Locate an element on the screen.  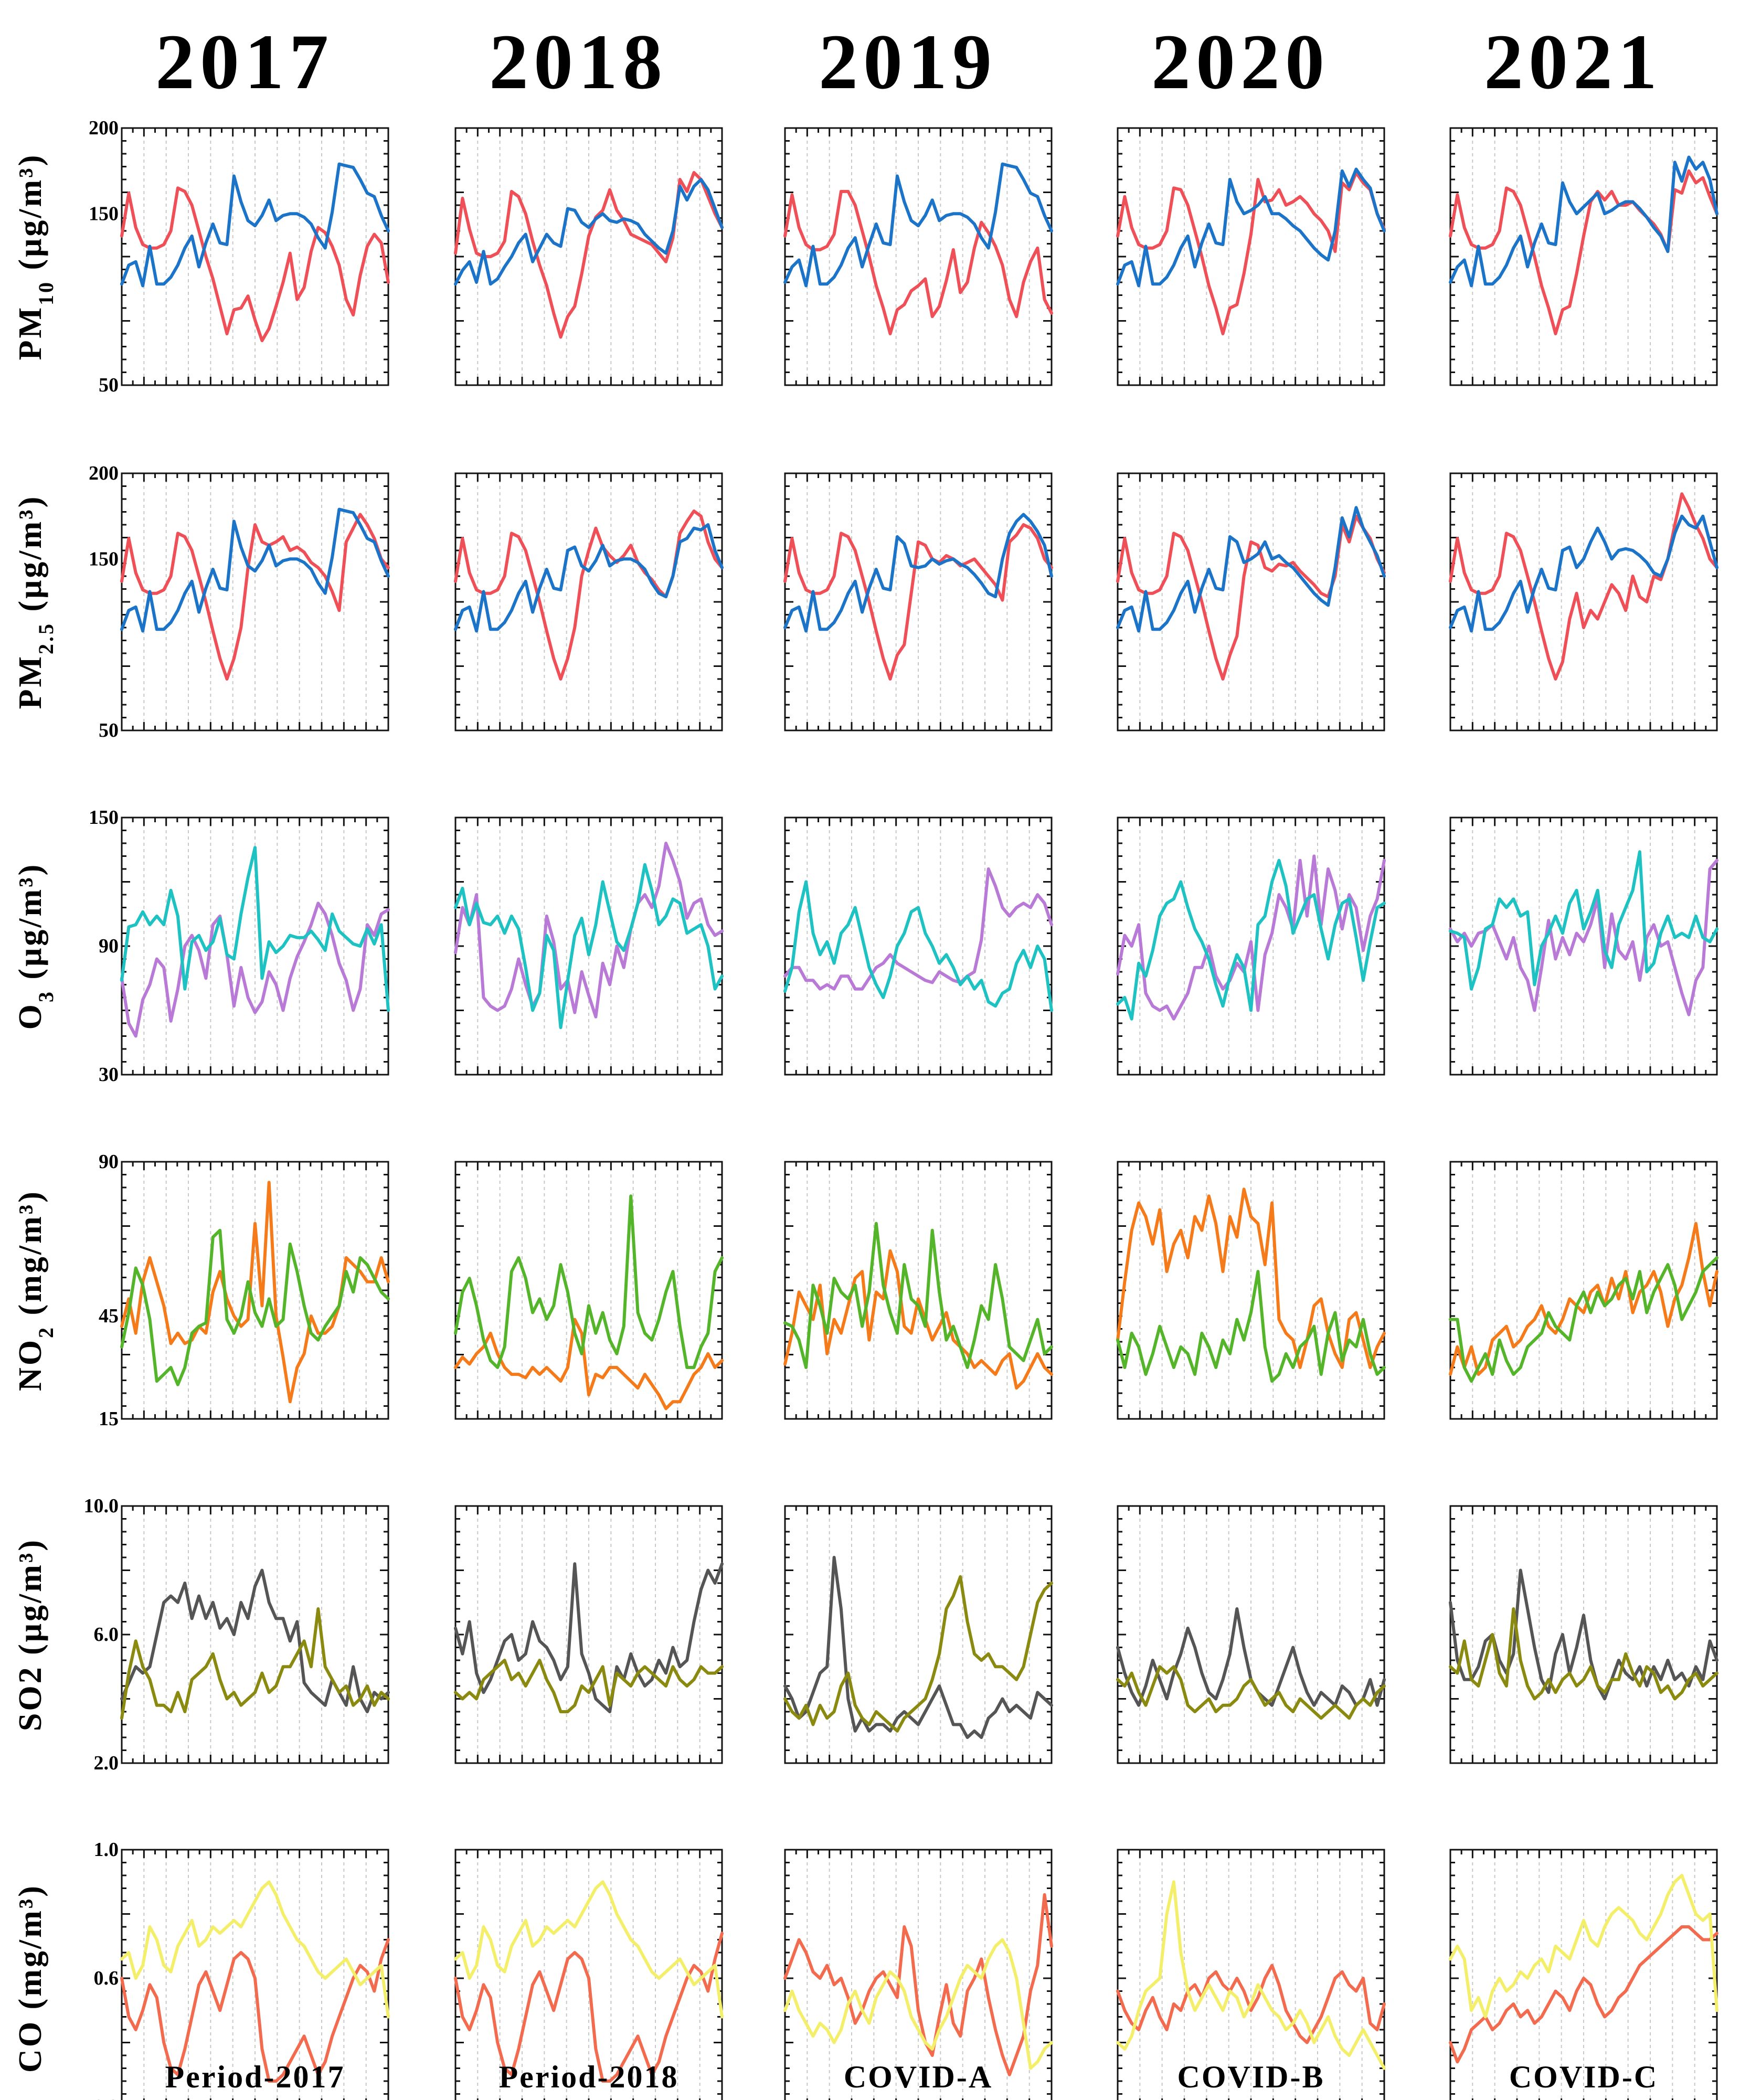
ytick-label: 15 is located at coordinates (109, 1419).